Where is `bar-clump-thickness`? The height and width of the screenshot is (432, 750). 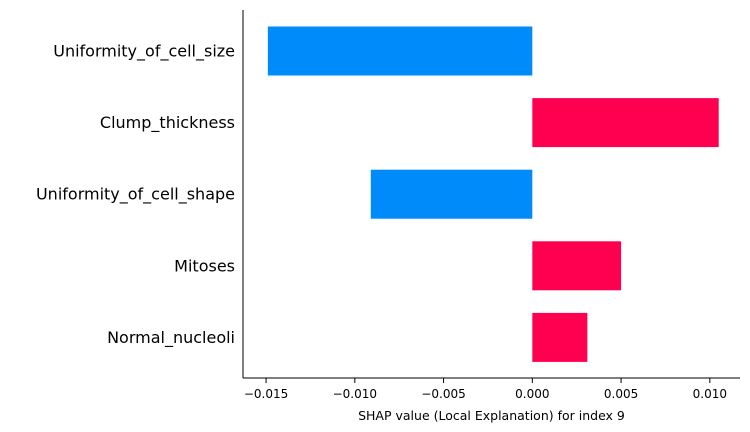 bar-clump-thickness is located at coordinates (625, 123).